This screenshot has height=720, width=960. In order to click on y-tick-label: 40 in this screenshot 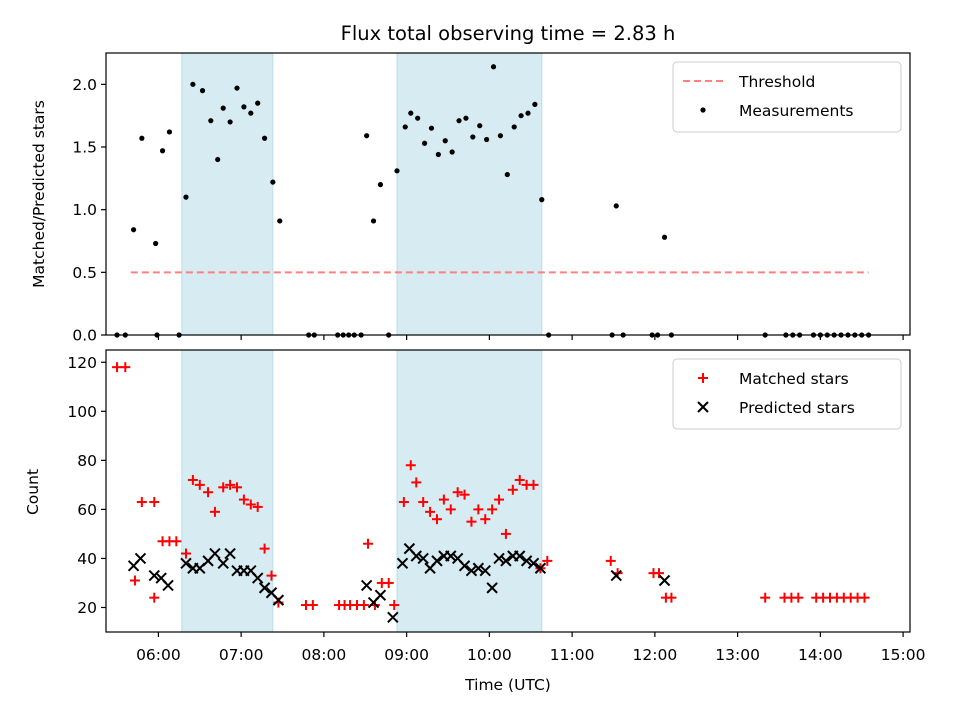, I will do `click(87, 559)`.